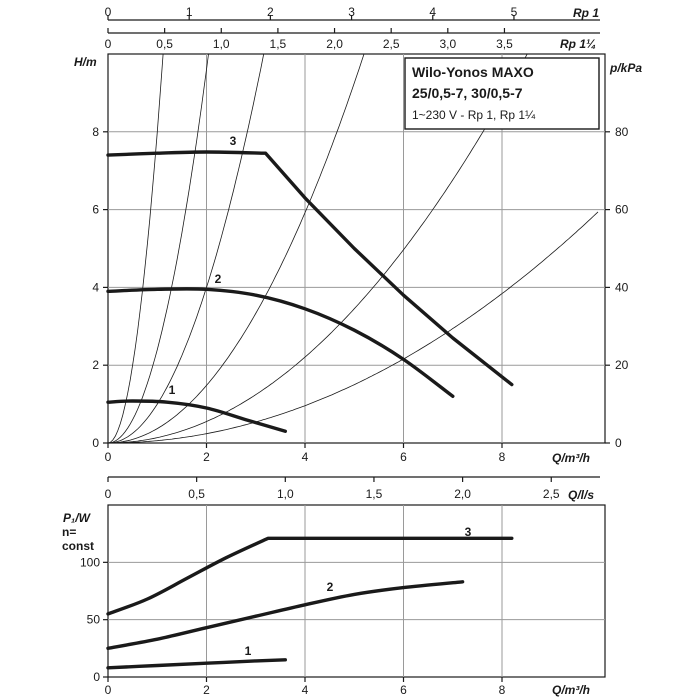 This screenshot has height=700, width=700. Describe the element at coordinates (108, 690) in the screenshot. I see `power-xtick-label-0: 0` at that location.